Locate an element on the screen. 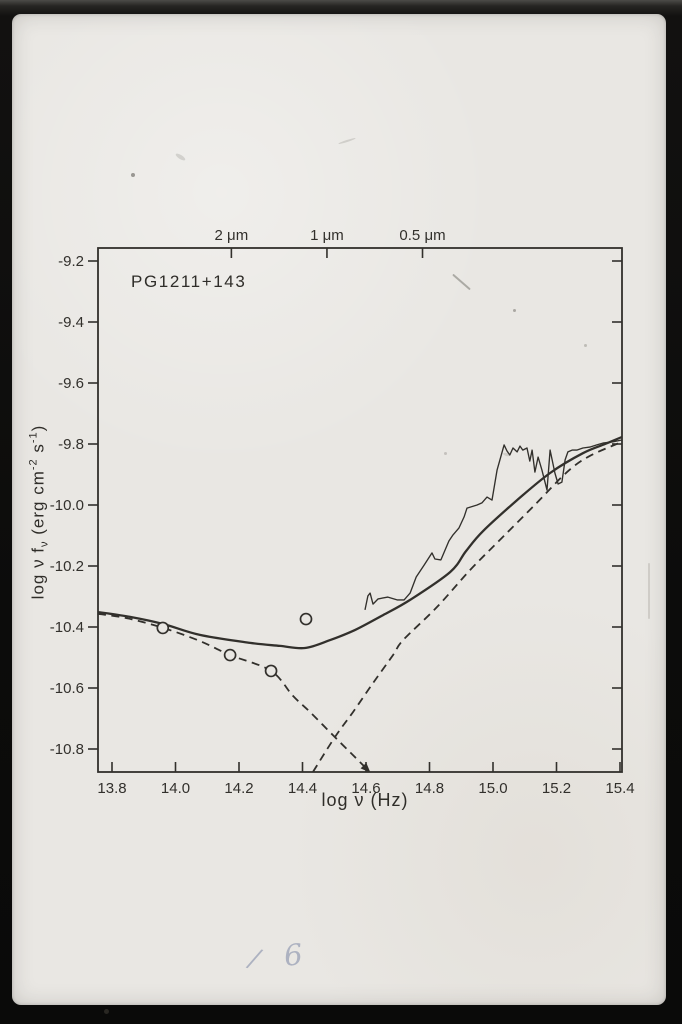 This screenshot has height=1024, width=682. wavelength-tick-label: 2 μm is located at coordinates (232, 235).